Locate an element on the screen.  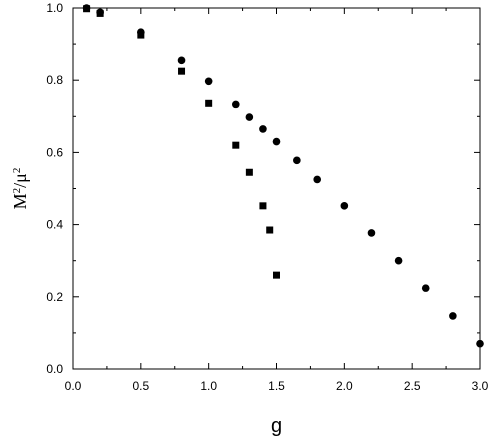
y-axis-label-sup1: 2 is located at coordinates (17, 191).